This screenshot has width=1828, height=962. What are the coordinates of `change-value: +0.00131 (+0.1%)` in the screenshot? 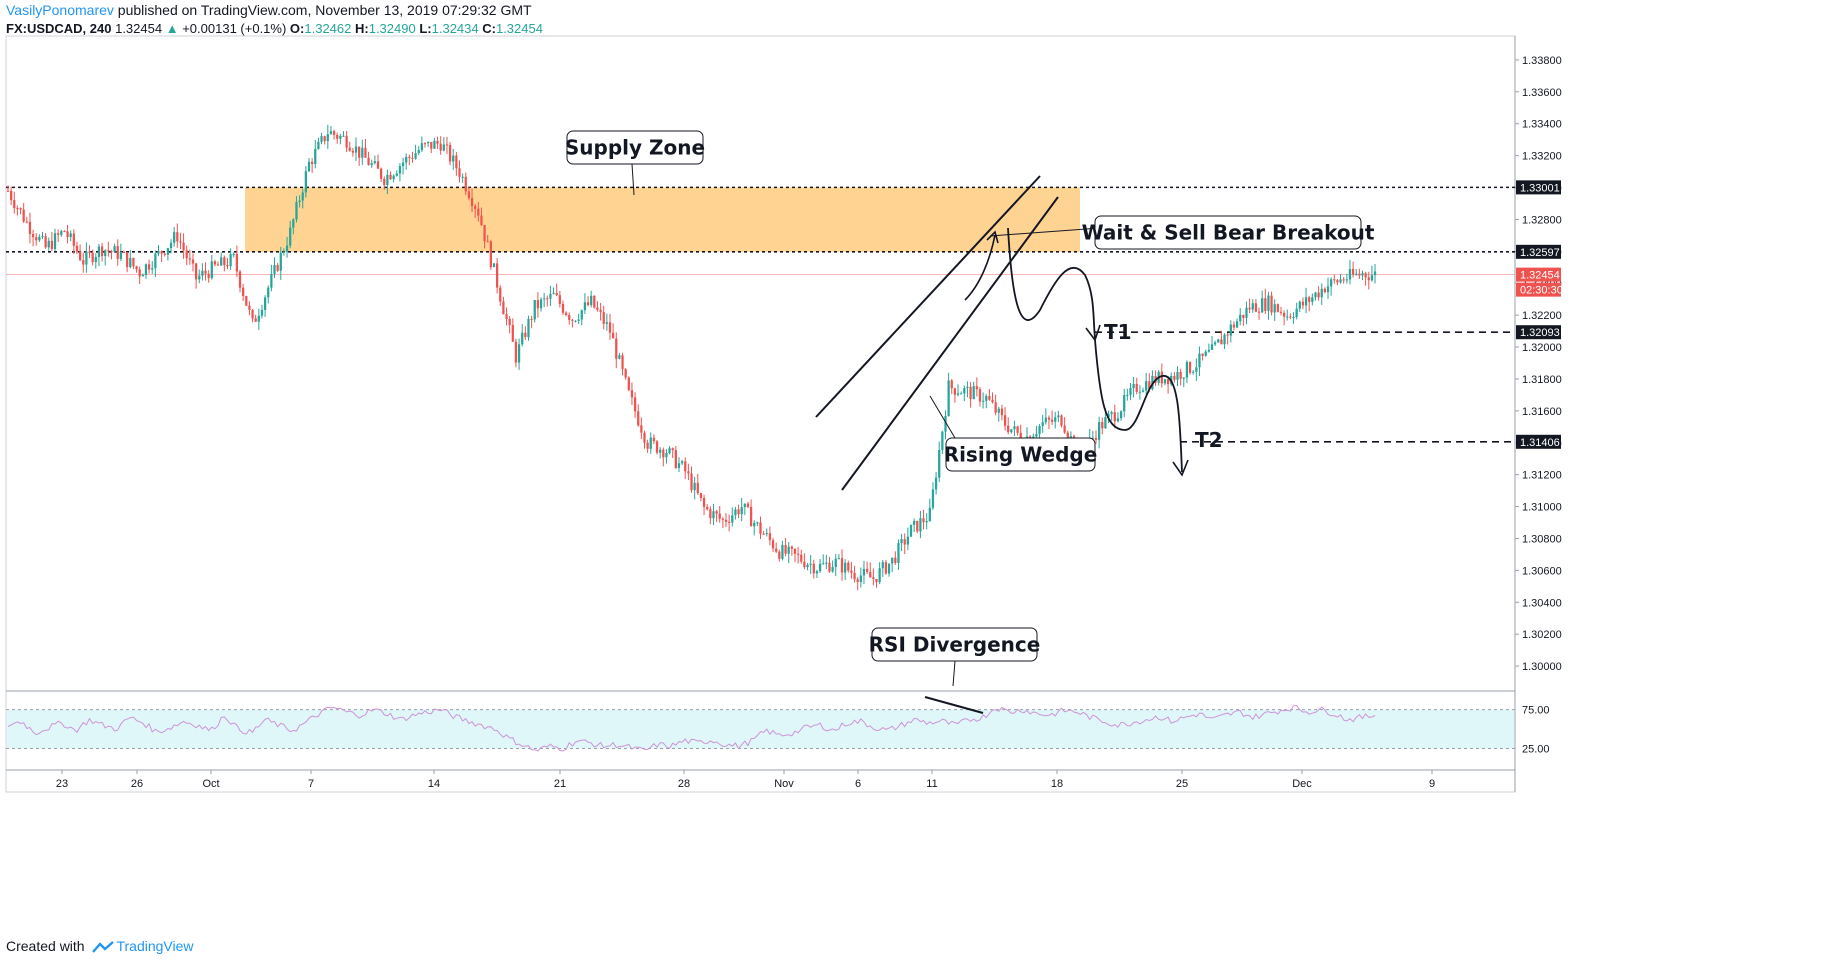 It's located at (234, 28).